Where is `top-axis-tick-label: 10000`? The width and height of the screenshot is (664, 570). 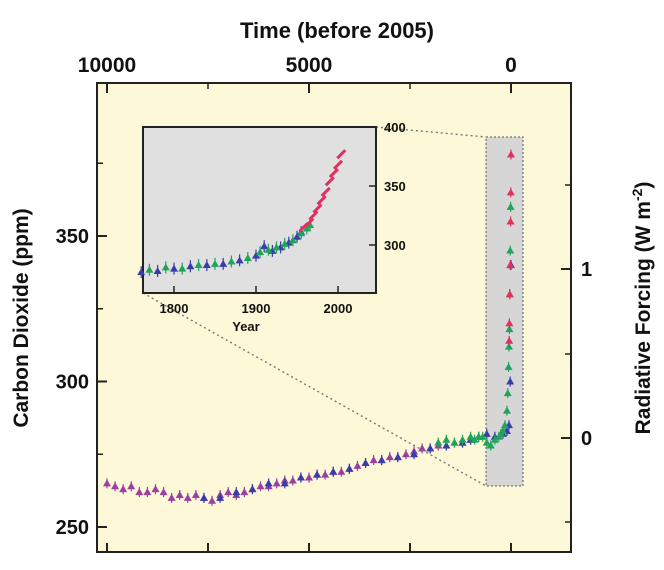 top-axis-tick-label: 10000 is located at coordinates (107, 65).